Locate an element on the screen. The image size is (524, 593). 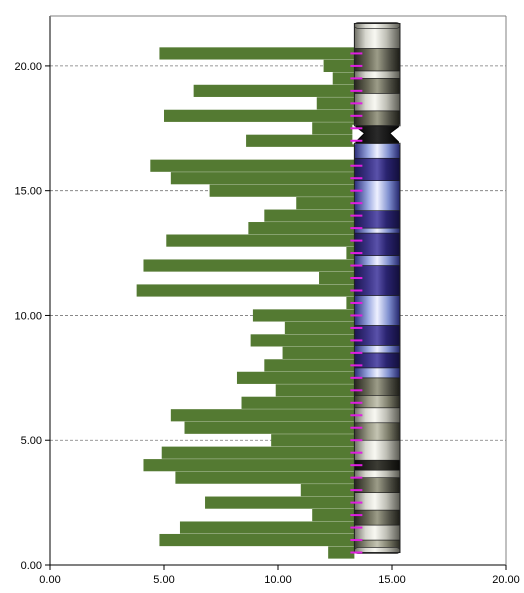
y-tick-label: 10.00 is located at coordinates (28, 316).